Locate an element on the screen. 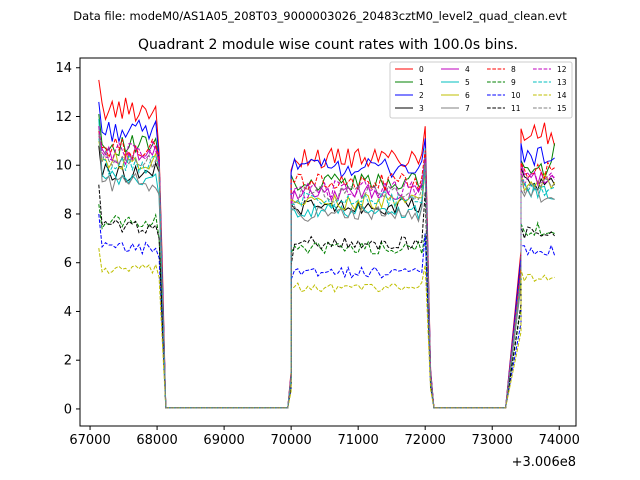 The image size is (640, 480). y-tick-label: 10 is located at coordinates (63, 166).